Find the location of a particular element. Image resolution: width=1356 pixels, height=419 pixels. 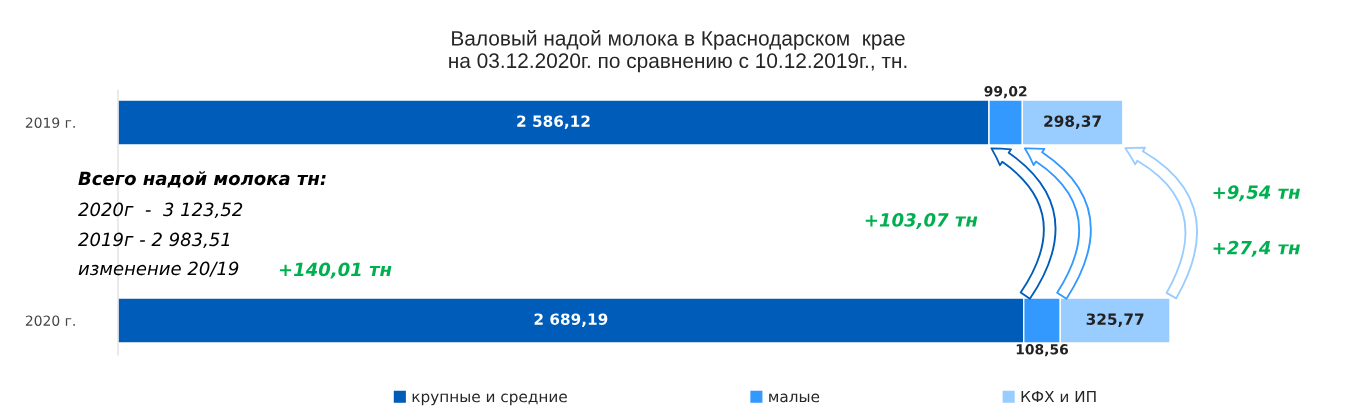

annotation: +103,07 тн is located at coordinates (921, 221).